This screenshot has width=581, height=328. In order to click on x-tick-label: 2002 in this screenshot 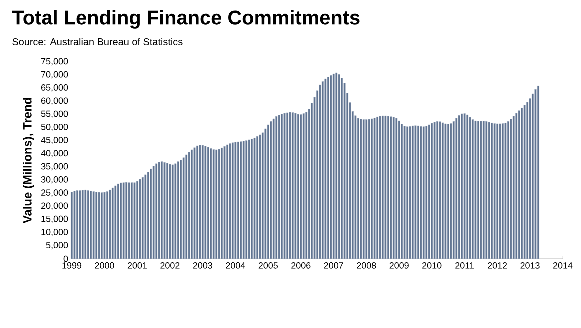, I will do `click(170, 265)`.